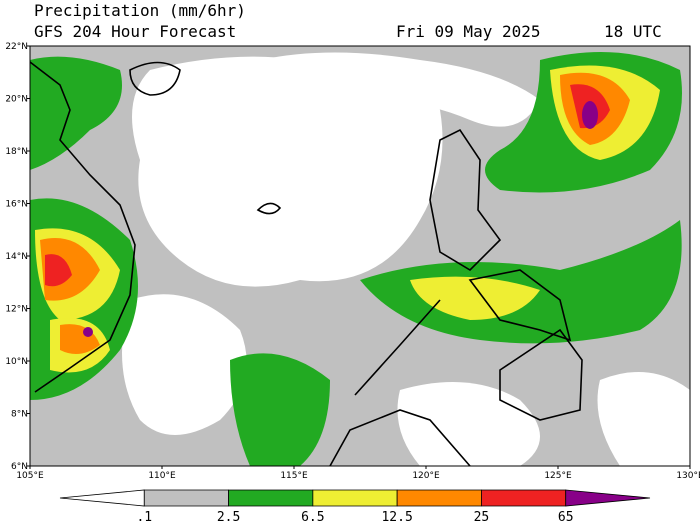 The height and width of the screenshot is (529, 700). What do you see at coordinates (16, 152) in the screenshot?
I see `lat-label: 18°N` at bounding box center [16, 152].